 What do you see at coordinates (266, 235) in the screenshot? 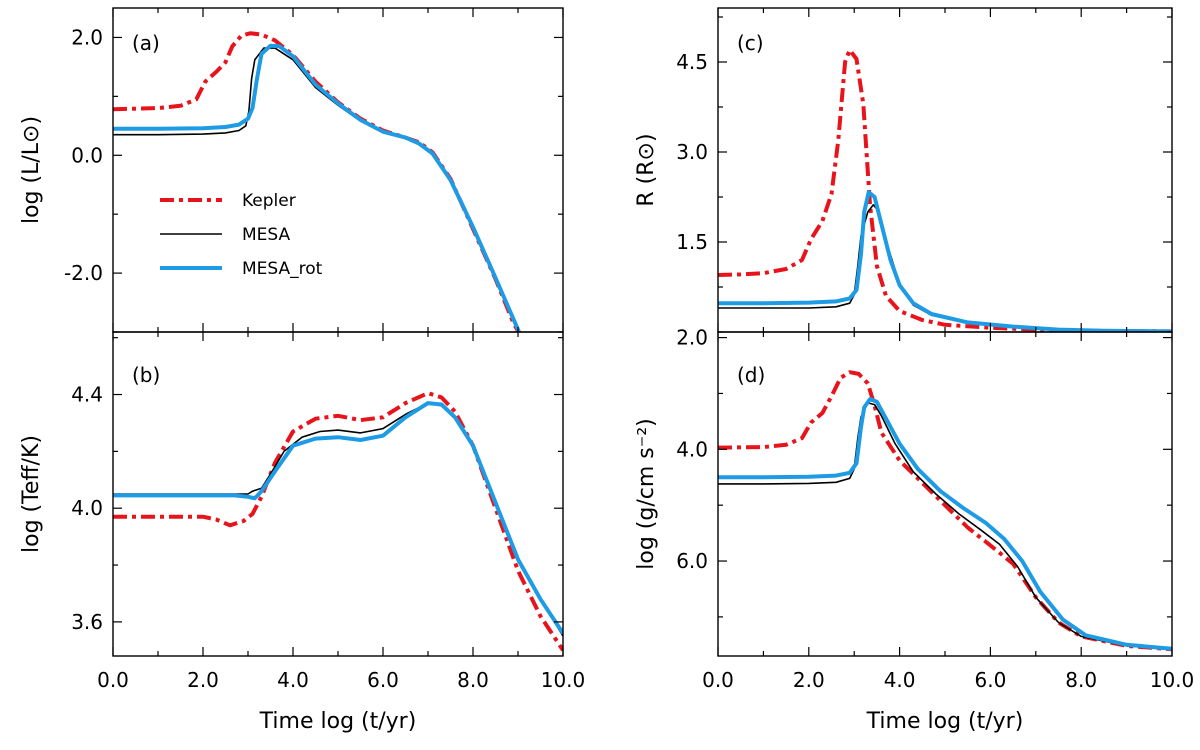
I see `legend-label: MESA` at bounding box center [266, 235].